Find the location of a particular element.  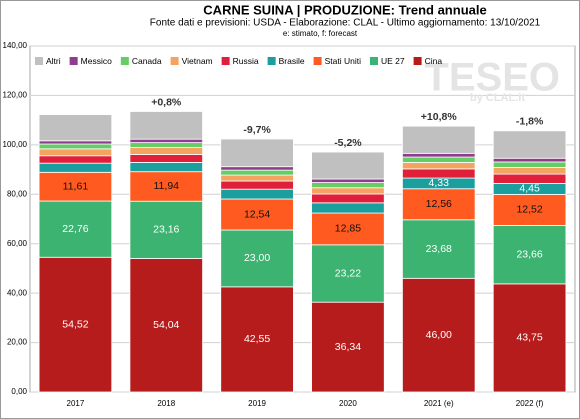

value-label: 12,52 is located at coordinates (529, 210).